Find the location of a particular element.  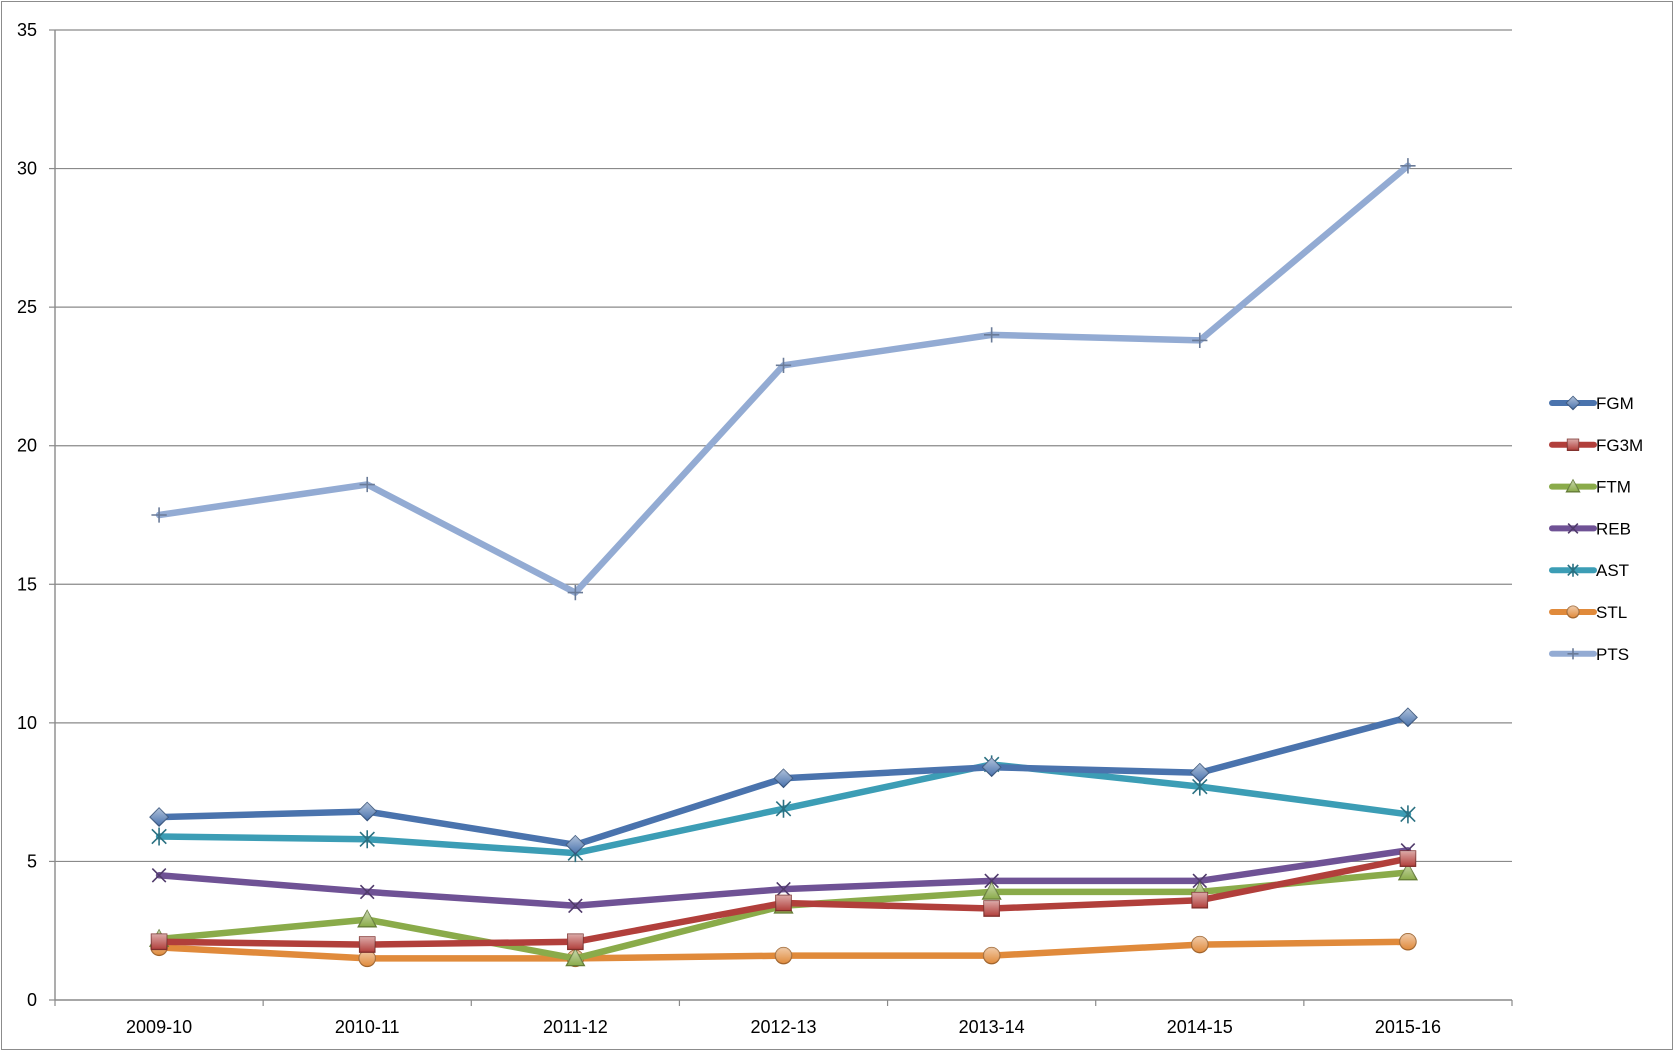

legend-entry-stl: STL is located at coordinates (1588, 612).